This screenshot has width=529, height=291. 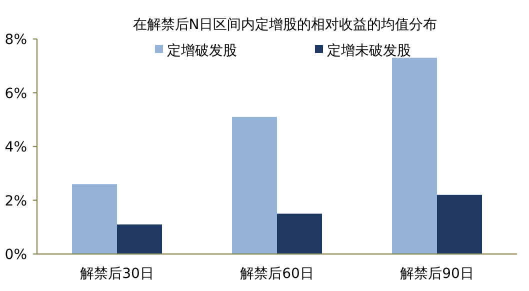 I want to click on y-tick-label: 6%, so click(x=15, y=94).